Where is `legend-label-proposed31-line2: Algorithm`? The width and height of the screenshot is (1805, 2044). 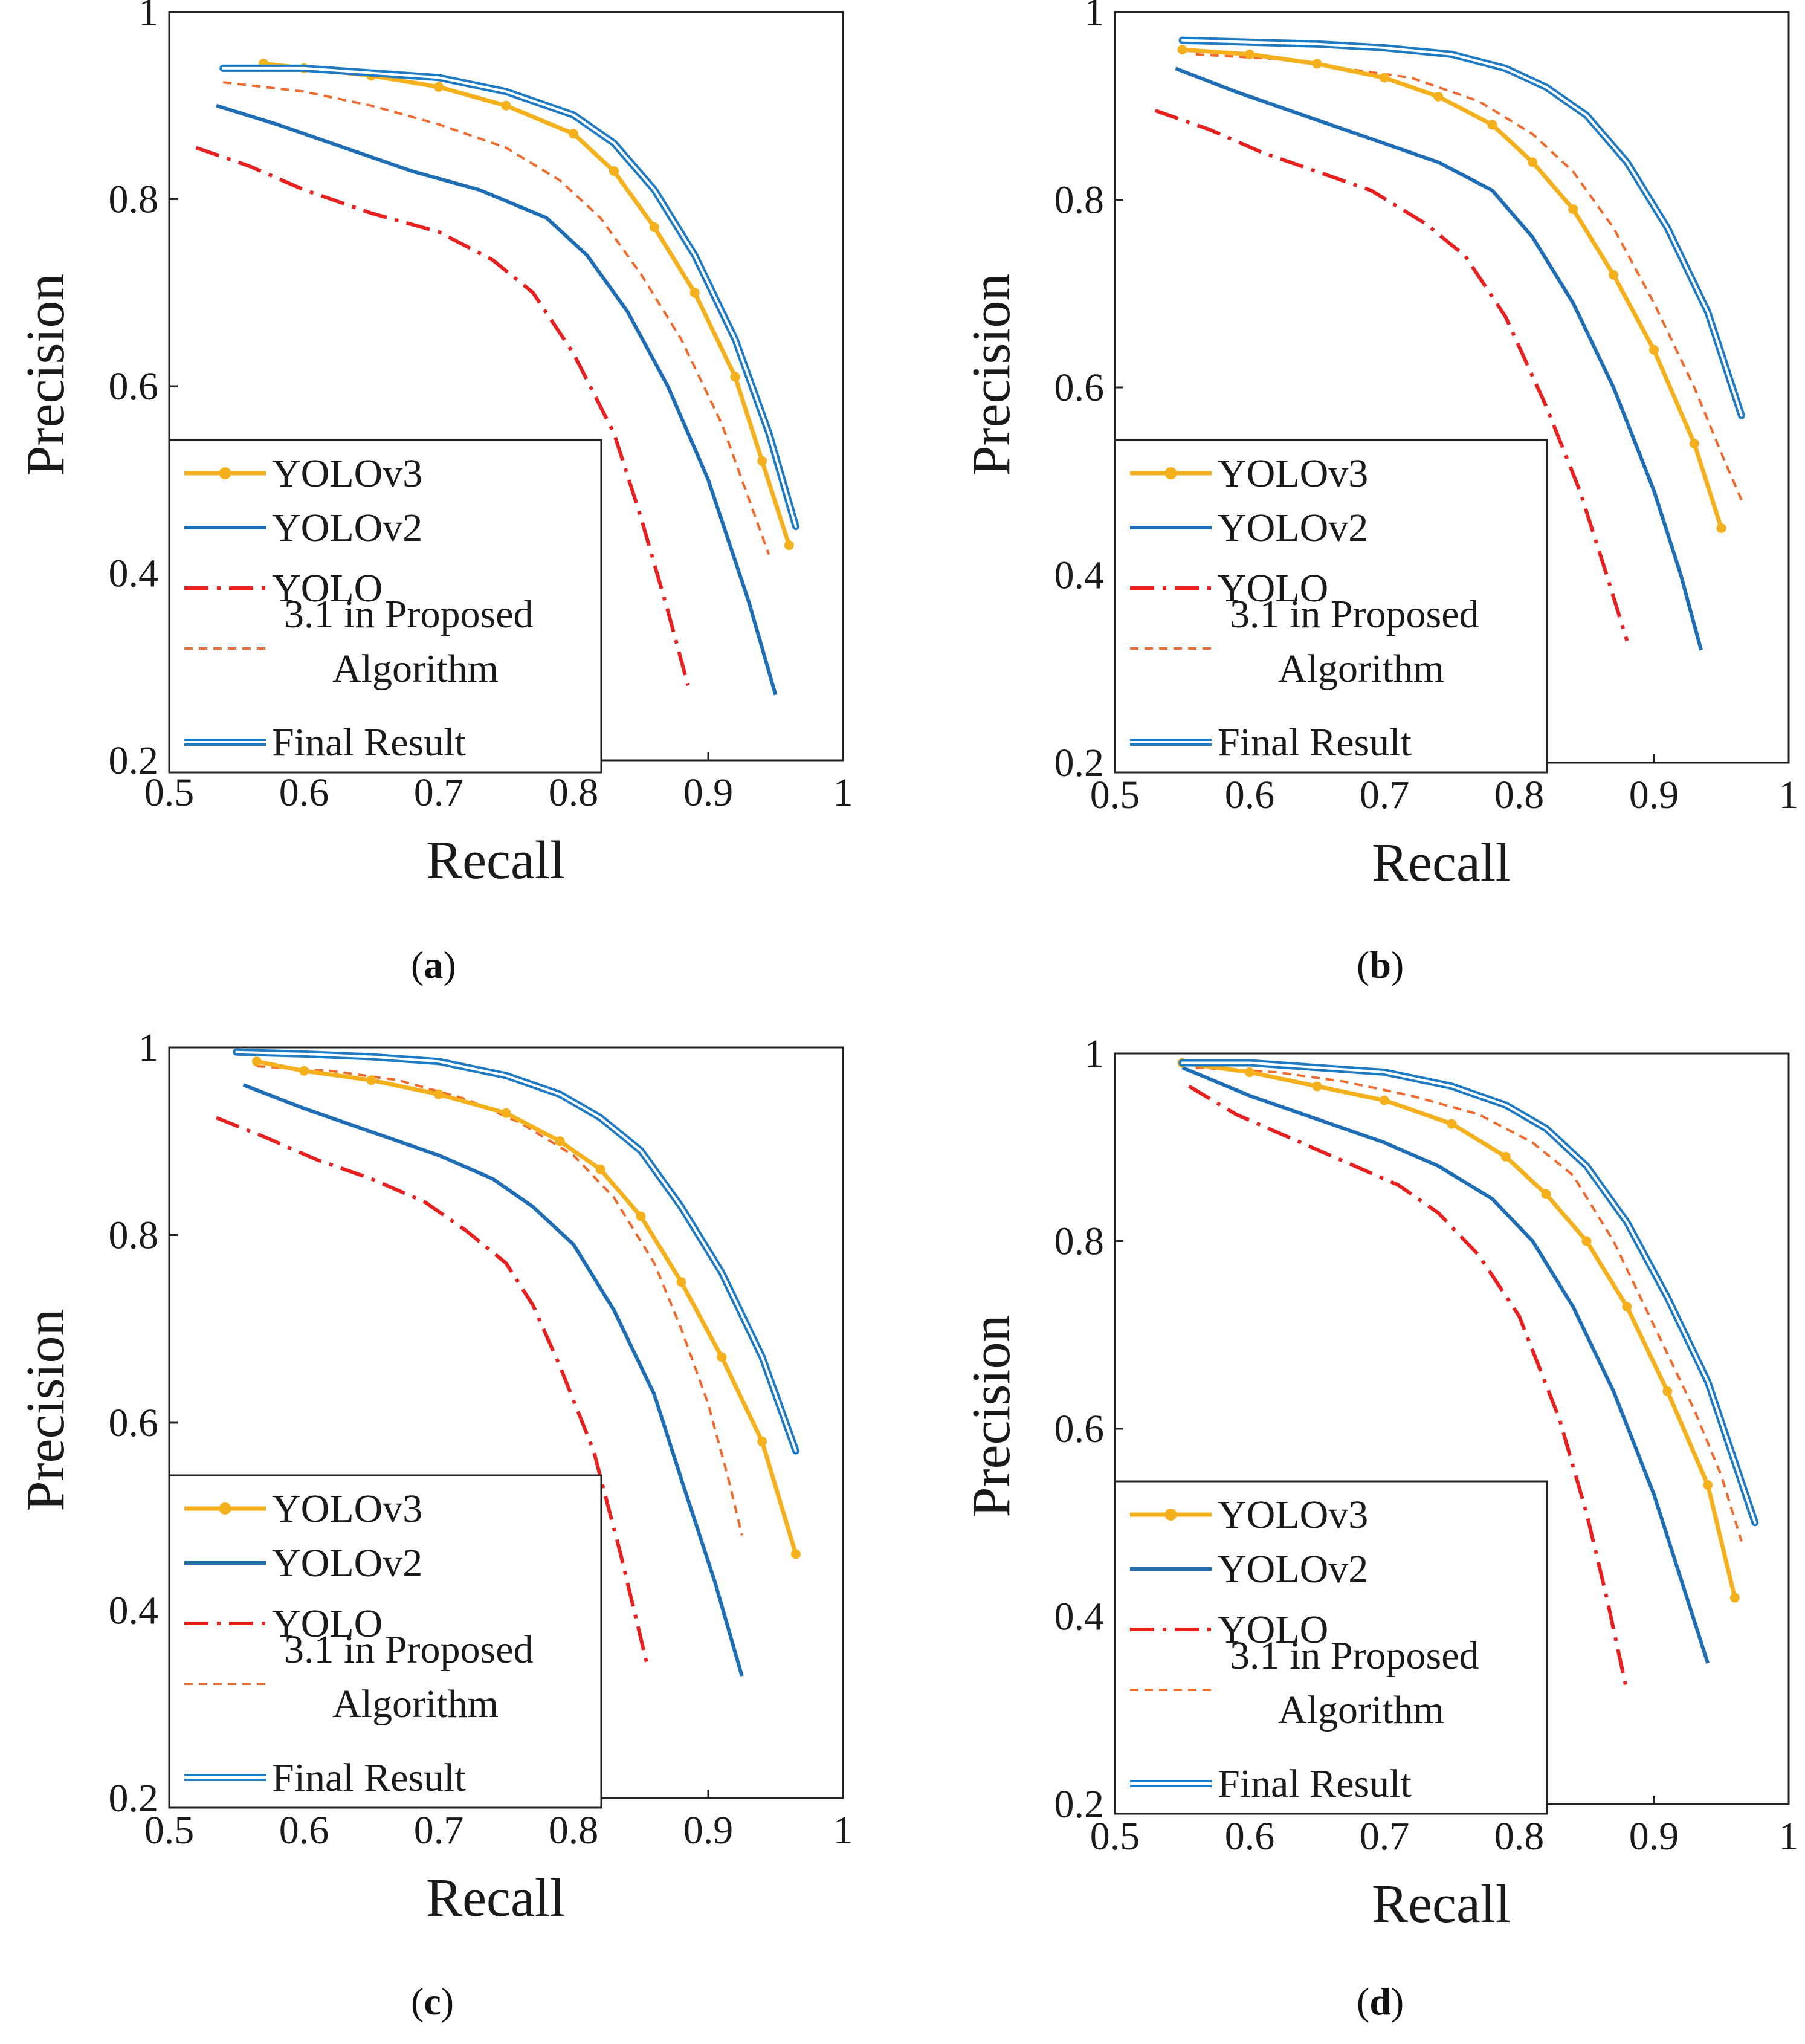
legend-label-proposed31-line2: Algorithm is located at coordinates (415, 669).